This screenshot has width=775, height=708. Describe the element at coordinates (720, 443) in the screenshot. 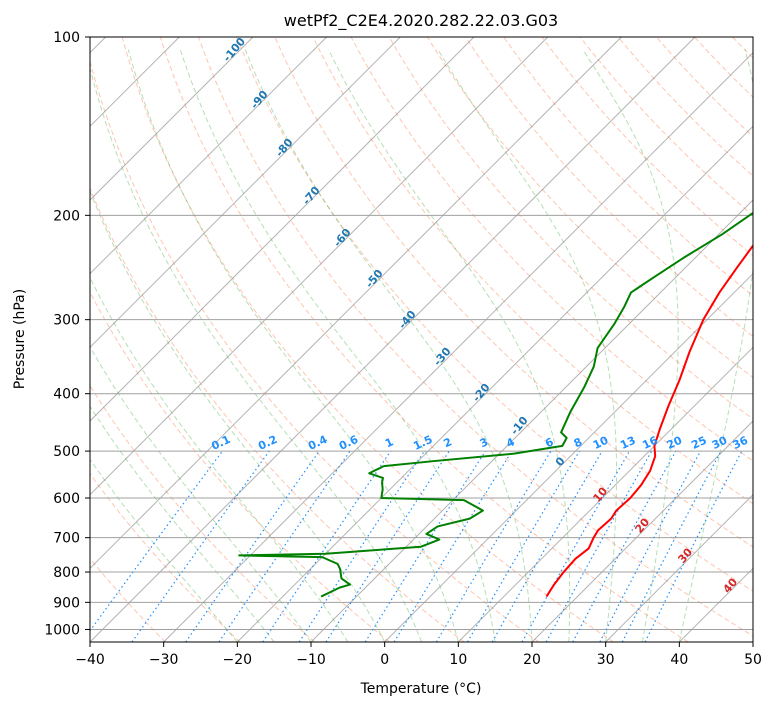

I see `mixing-ratio-label: 30` at that location.